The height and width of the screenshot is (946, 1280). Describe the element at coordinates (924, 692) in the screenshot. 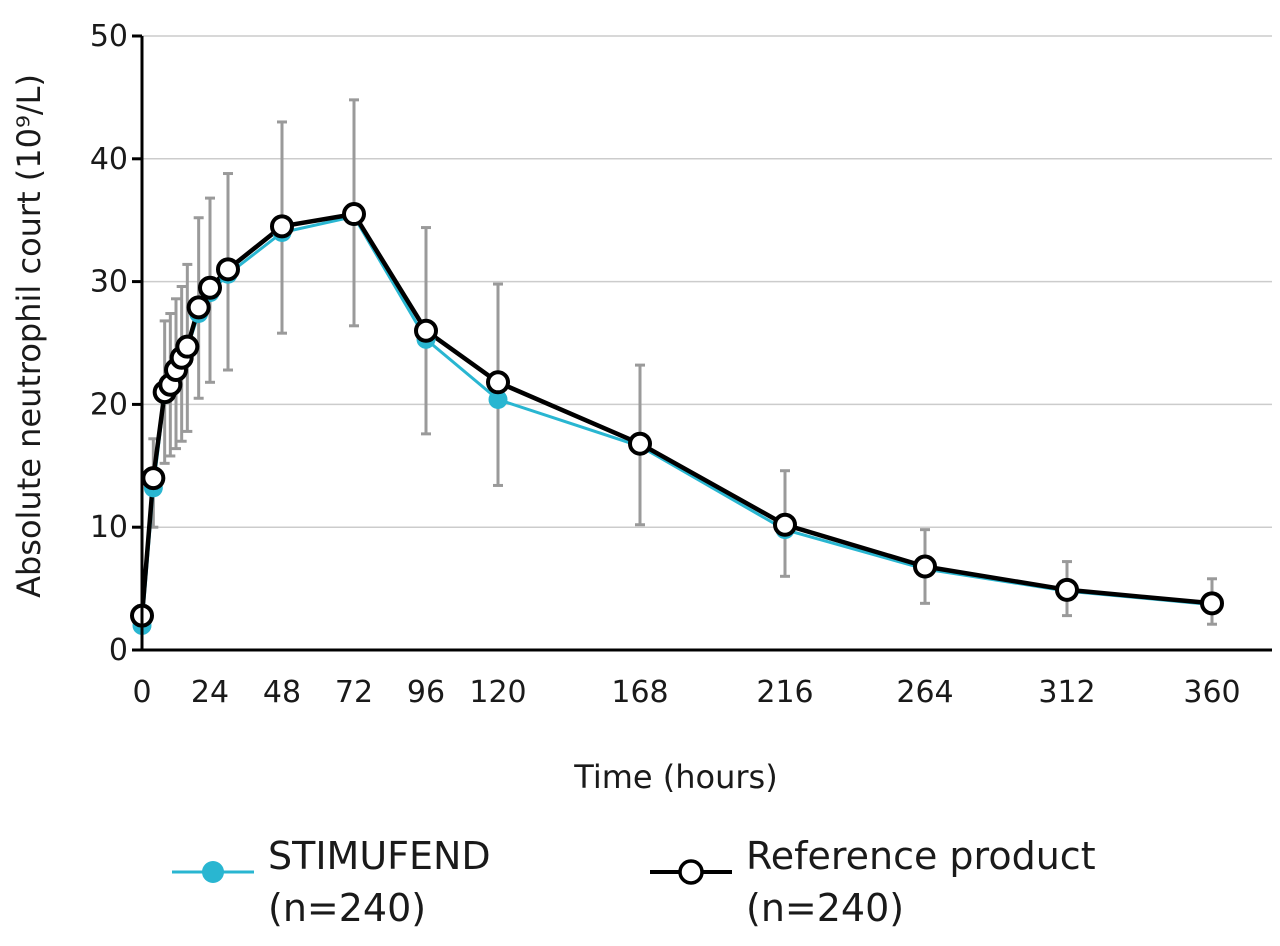

I see `x-tick-label: 264` at that location.